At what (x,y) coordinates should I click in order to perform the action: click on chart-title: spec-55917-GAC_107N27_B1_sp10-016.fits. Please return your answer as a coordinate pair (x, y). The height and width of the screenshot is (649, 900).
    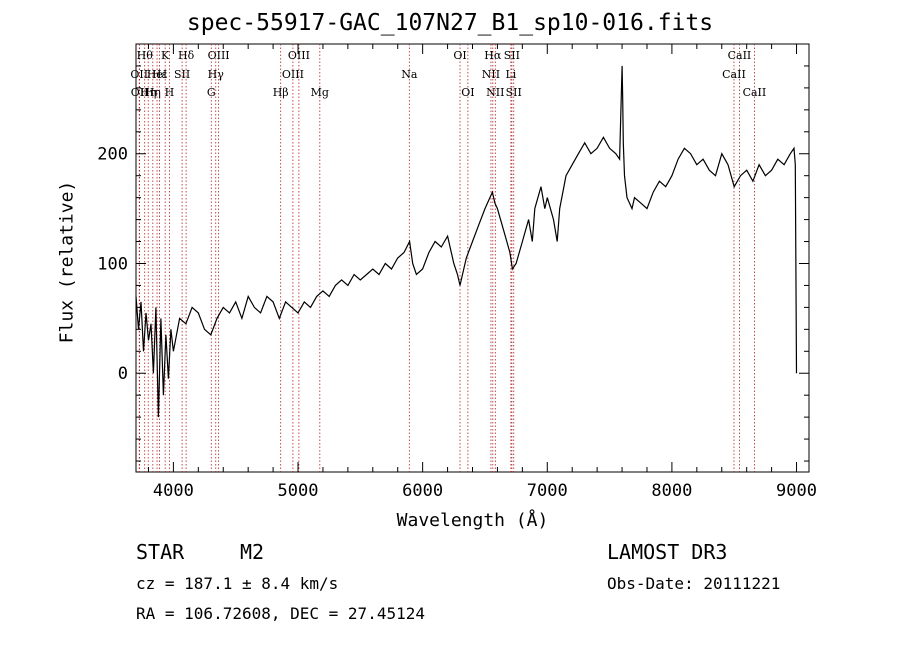
    Looking at the image, I should click on (450, 23).